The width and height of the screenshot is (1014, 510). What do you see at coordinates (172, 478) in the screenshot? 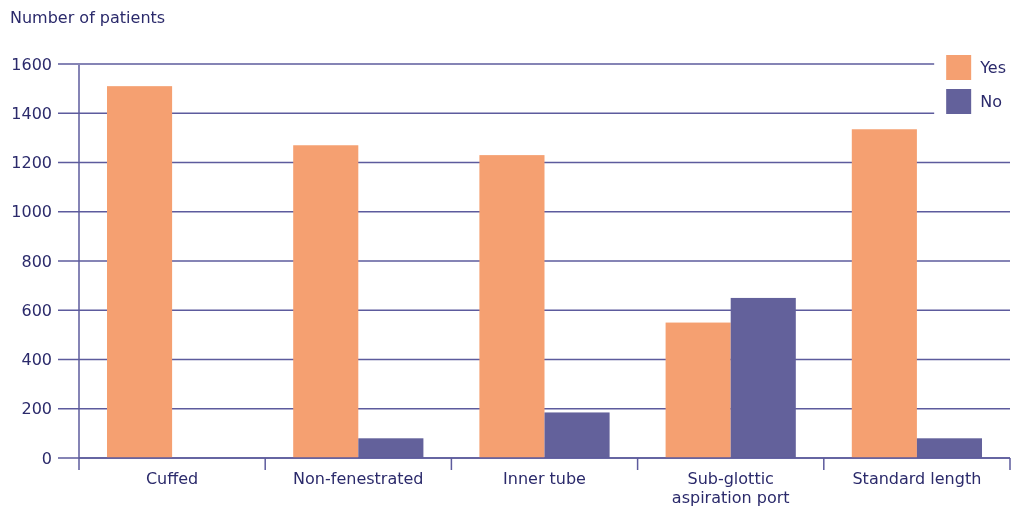
I see `x-tick-label: Cuffed` at bounding box center [172, 478].